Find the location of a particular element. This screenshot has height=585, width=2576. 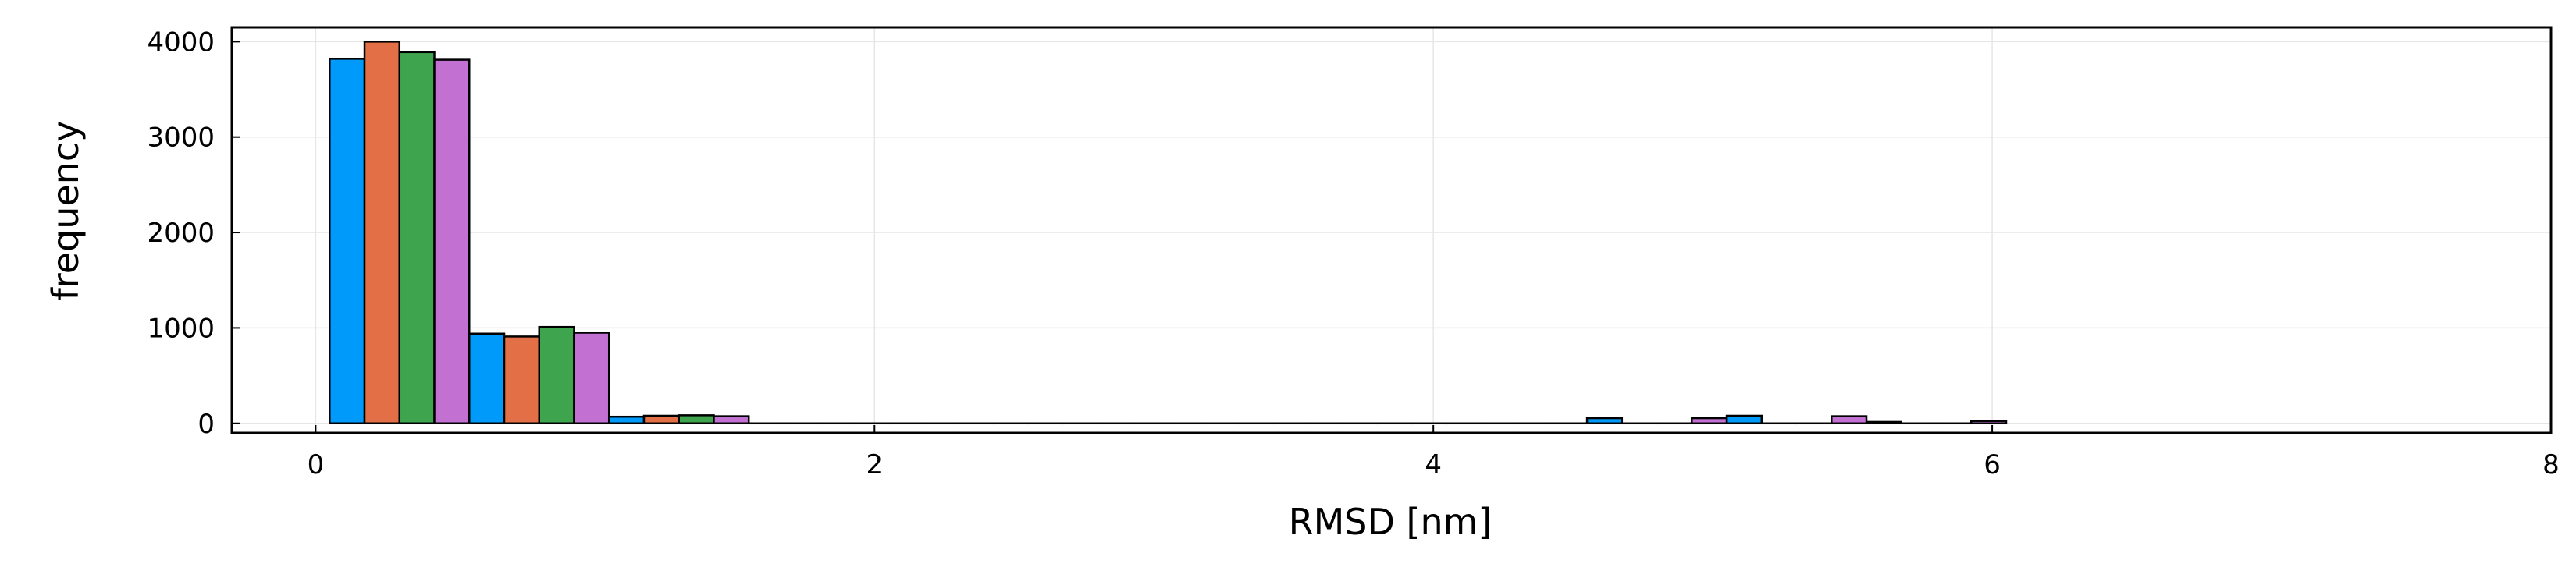

y-axis-ticks: 0 1000 2000 3000 4000 is located at coordinates (193, 233).